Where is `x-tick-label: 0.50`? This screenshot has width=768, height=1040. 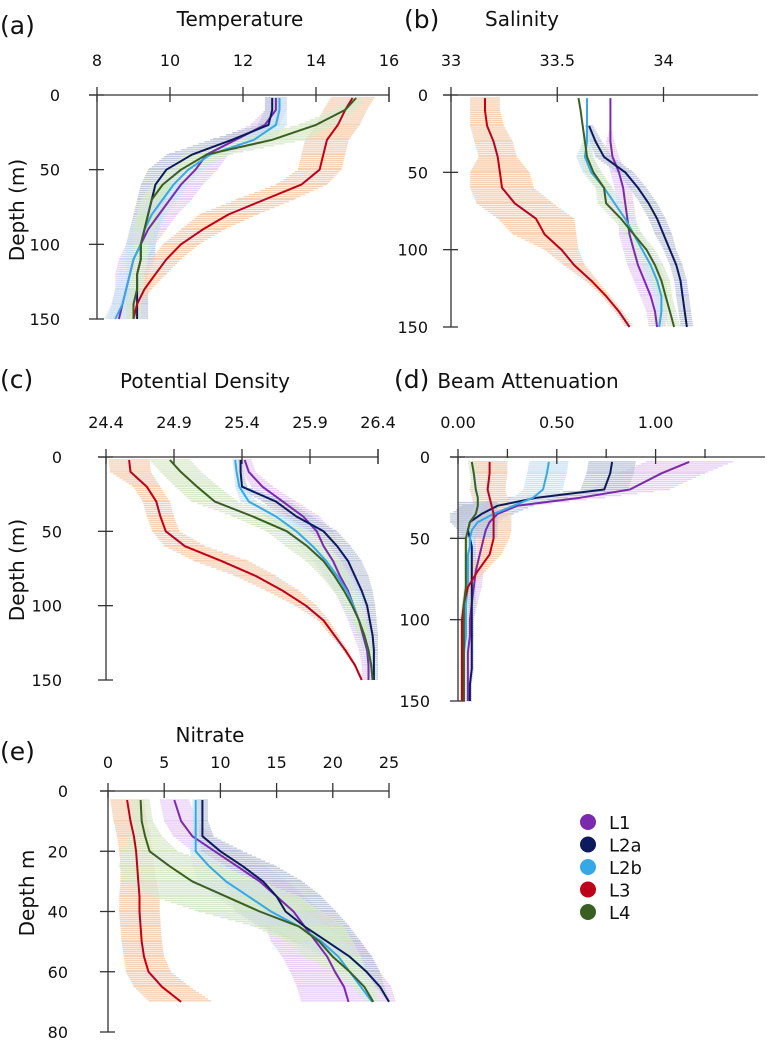 x-tick-label: 0.50 is located at coordinates (557, 422).